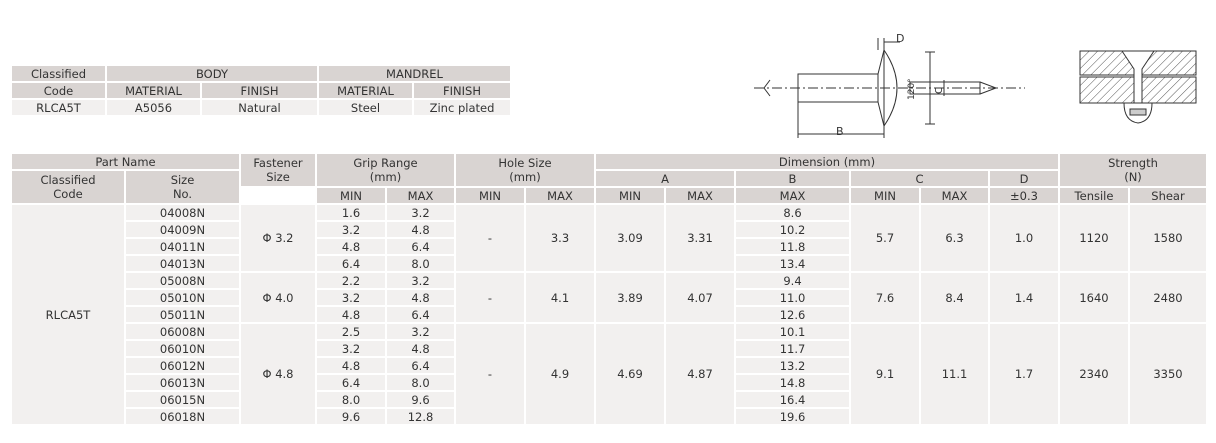 The width and height of the screenshot is (1216, 443). Describe the element at coordinates (1133, 170) in the screenshot. I see `header-strength: Strength (N)` at that location.